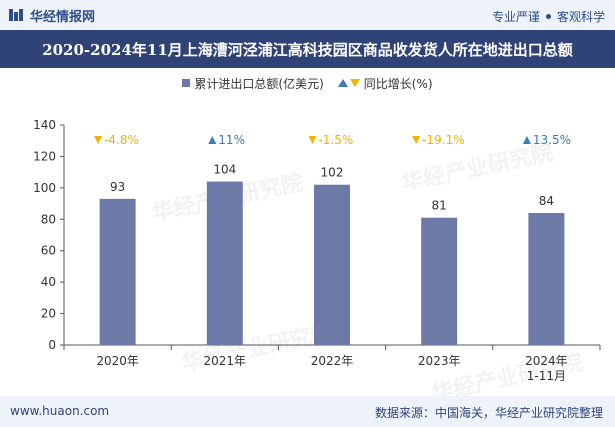 The width and height of the screenshot is (615, 427). What do you see at coordinates (307, 15) in the screenshot?
I see `header-bar: 华经情报网 专业严谨 客观科学` at bounding box center [307, 15].